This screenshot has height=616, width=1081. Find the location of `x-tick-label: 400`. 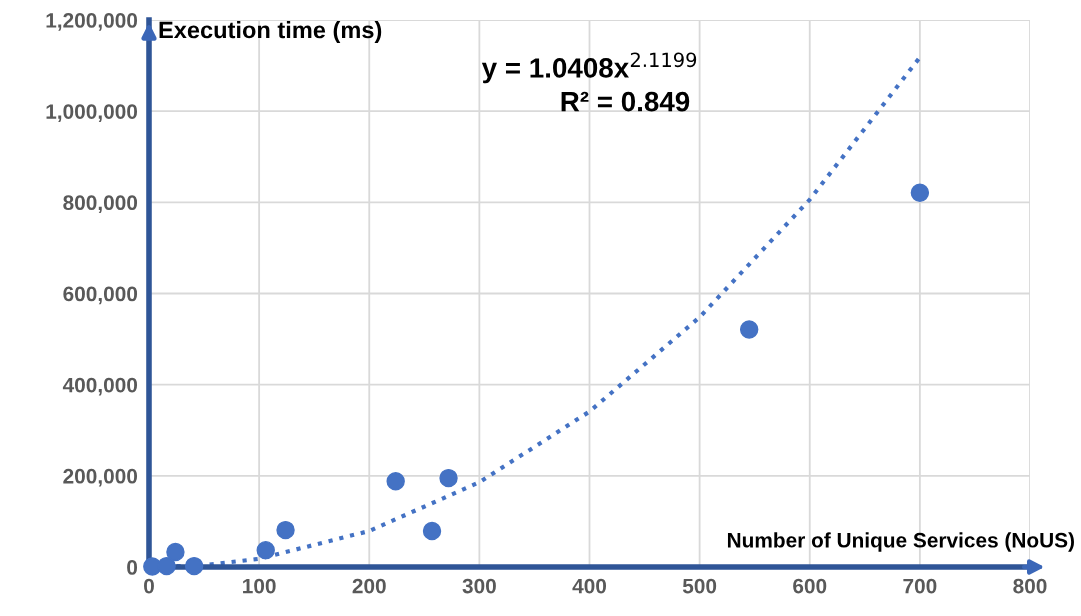

x-tick-label: 400 is located at coordinates (589, 586).